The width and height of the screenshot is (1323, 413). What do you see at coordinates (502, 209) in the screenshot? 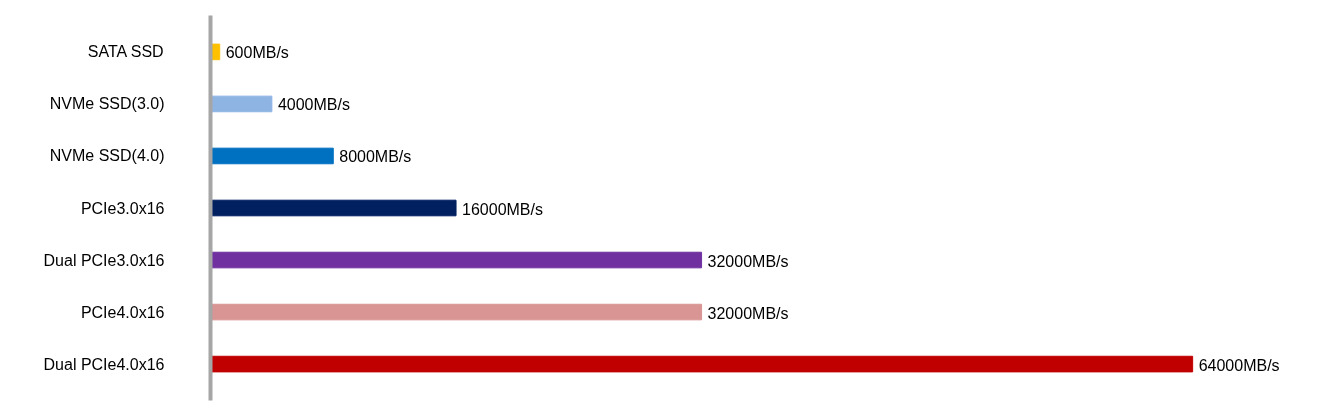
I see `data-label: 16000MB/s` at bounding box center [502, 209].